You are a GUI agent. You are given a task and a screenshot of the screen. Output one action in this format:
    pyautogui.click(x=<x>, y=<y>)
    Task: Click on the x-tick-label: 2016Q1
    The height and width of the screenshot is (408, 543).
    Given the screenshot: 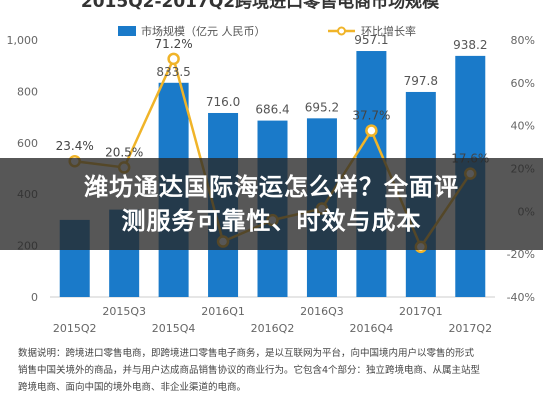 What is the action you would take?
    pyautogui.click(x=223, y=311)
    